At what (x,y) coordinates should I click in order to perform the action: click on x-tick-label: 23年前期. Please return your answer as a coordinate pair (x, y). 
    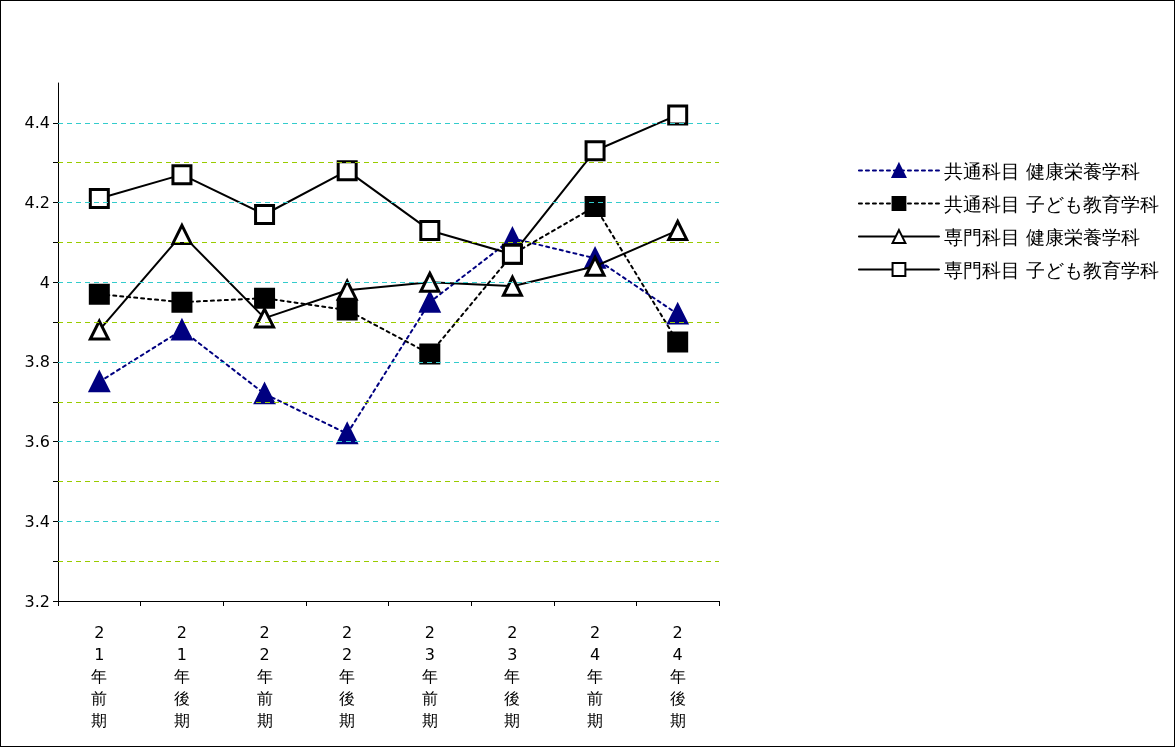
    Looking at the image, I should click on (429, 676).